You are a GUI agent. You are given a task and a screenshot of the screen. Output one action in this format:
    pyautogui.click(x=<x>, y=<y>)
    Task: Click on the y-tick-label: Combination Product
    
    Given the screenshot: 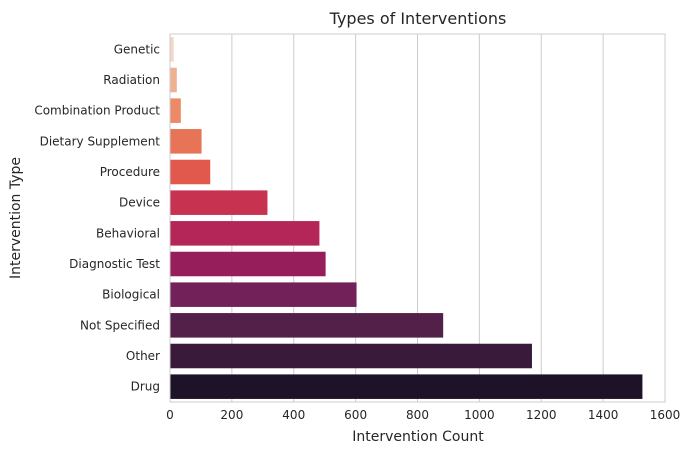 What is the action you would take?
    pyautogui.click(x=97, y=111)
    